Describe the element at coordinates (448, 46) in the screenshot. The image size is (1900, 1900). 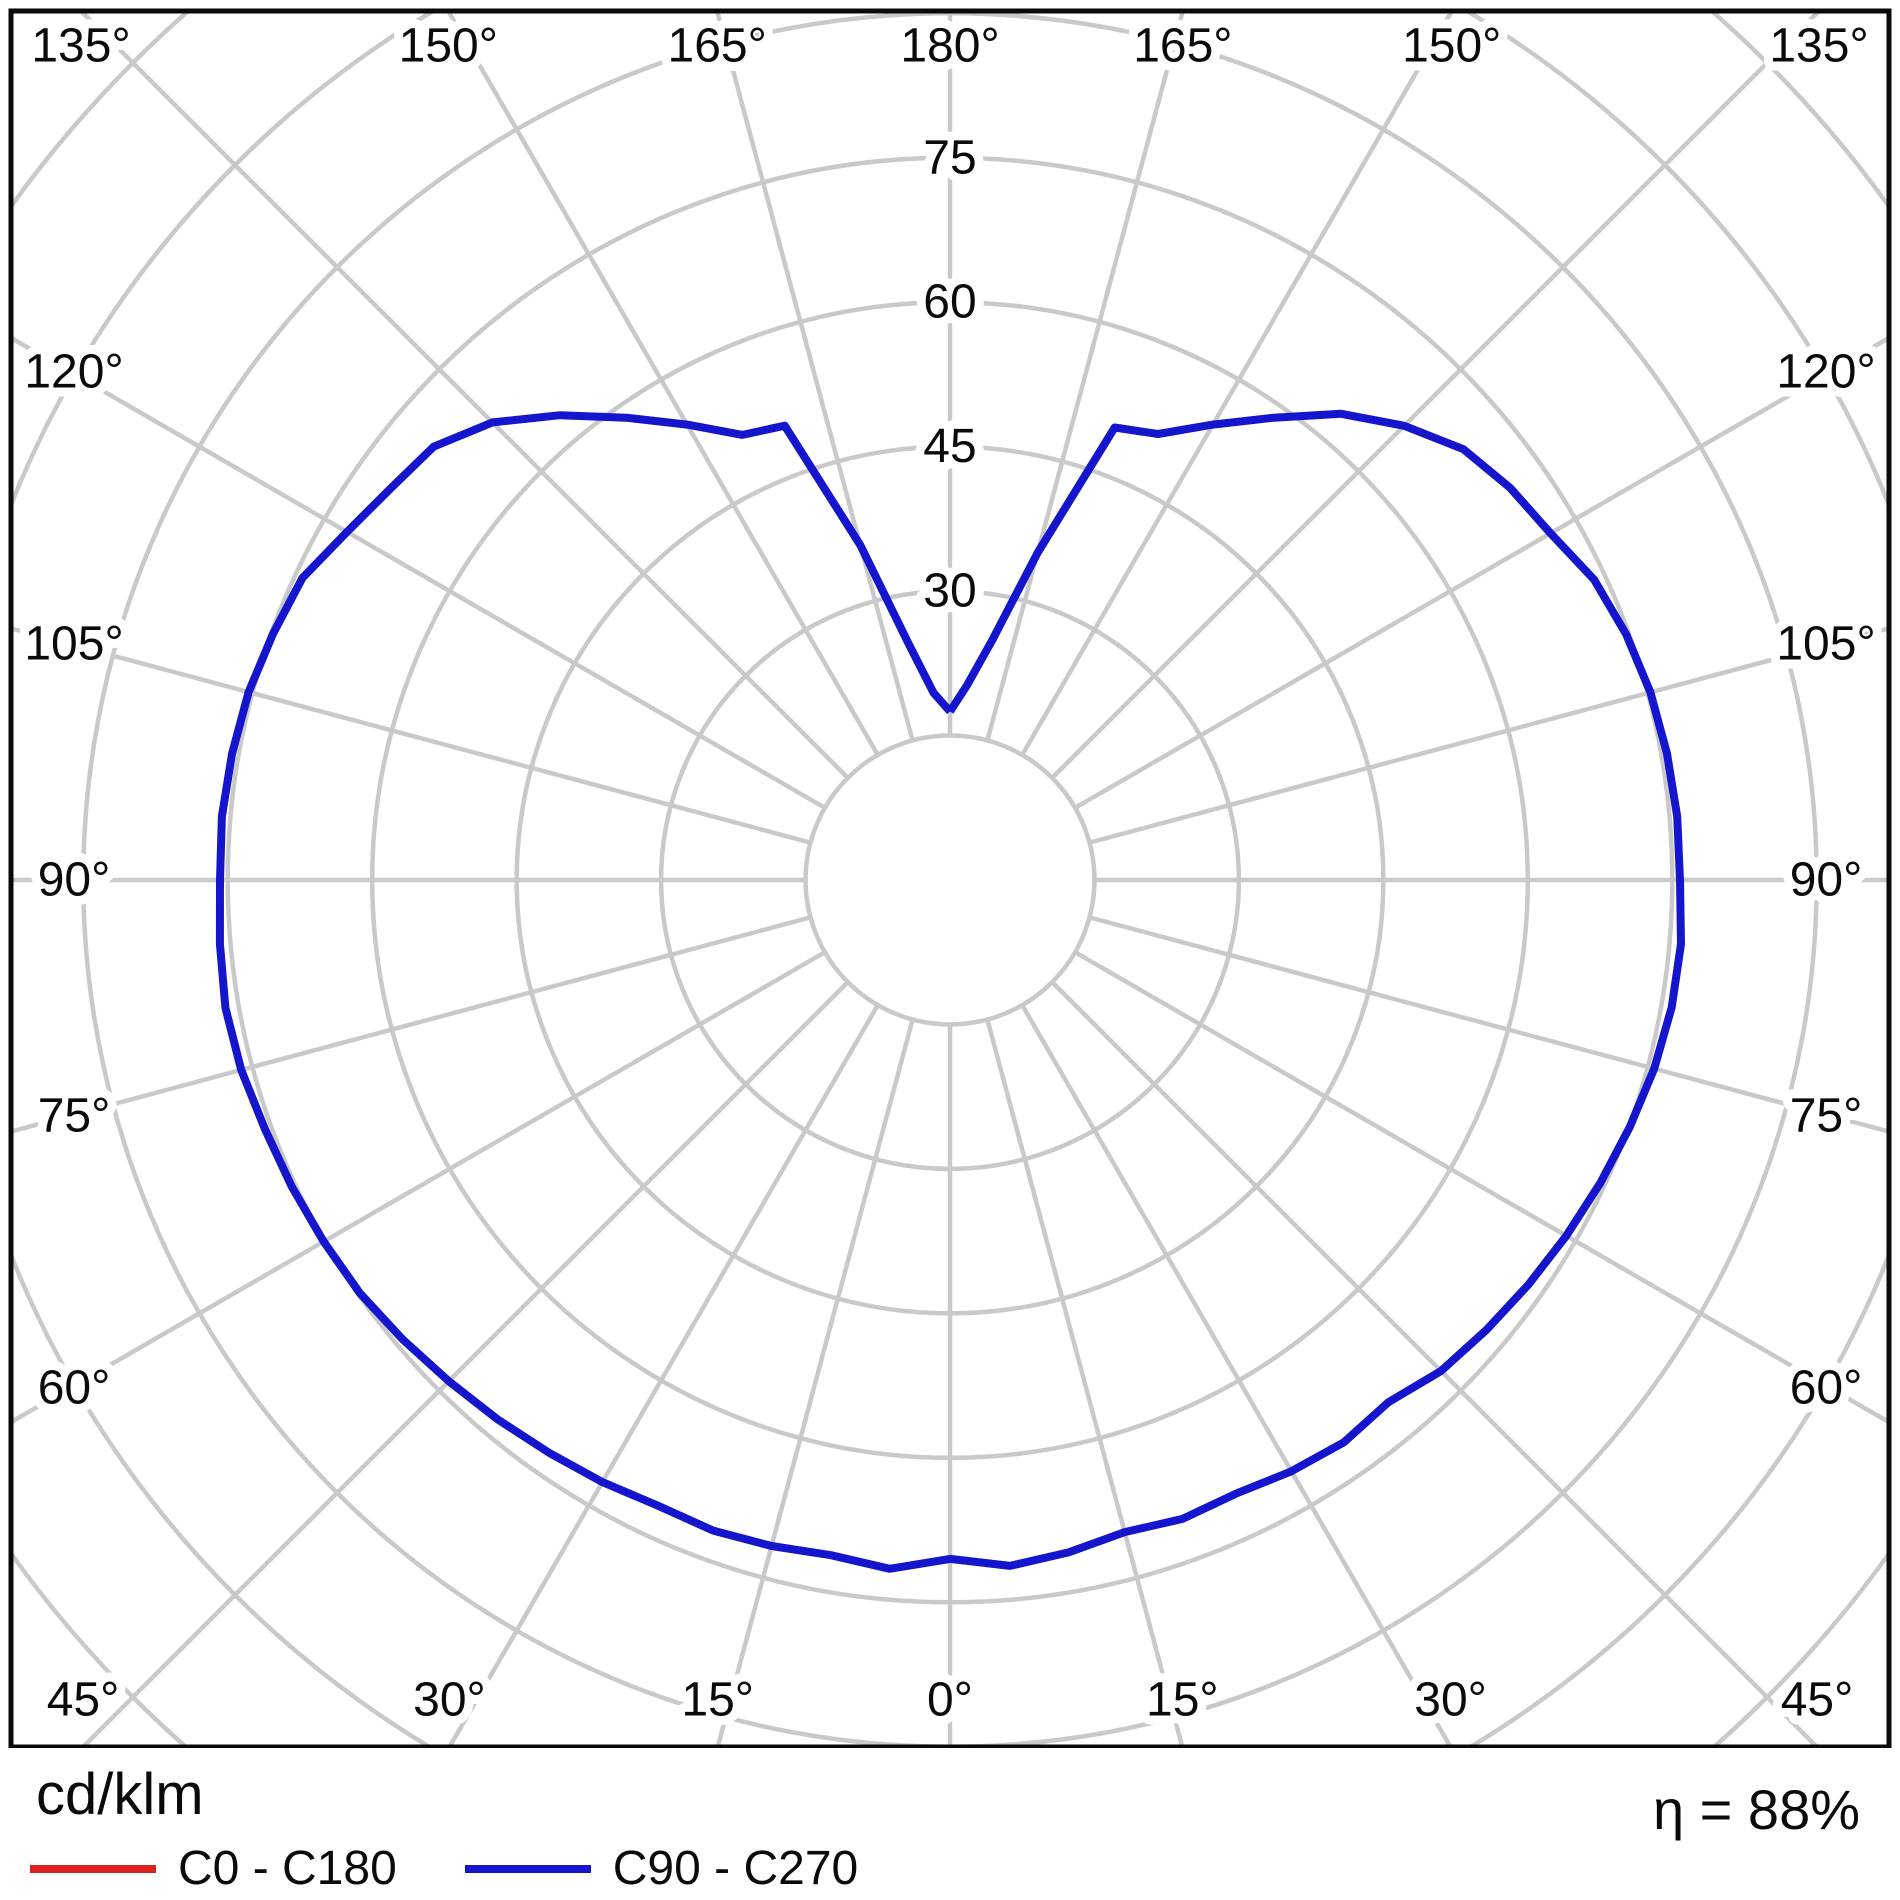
I see `angle-label-150-left: 150°` at that location.